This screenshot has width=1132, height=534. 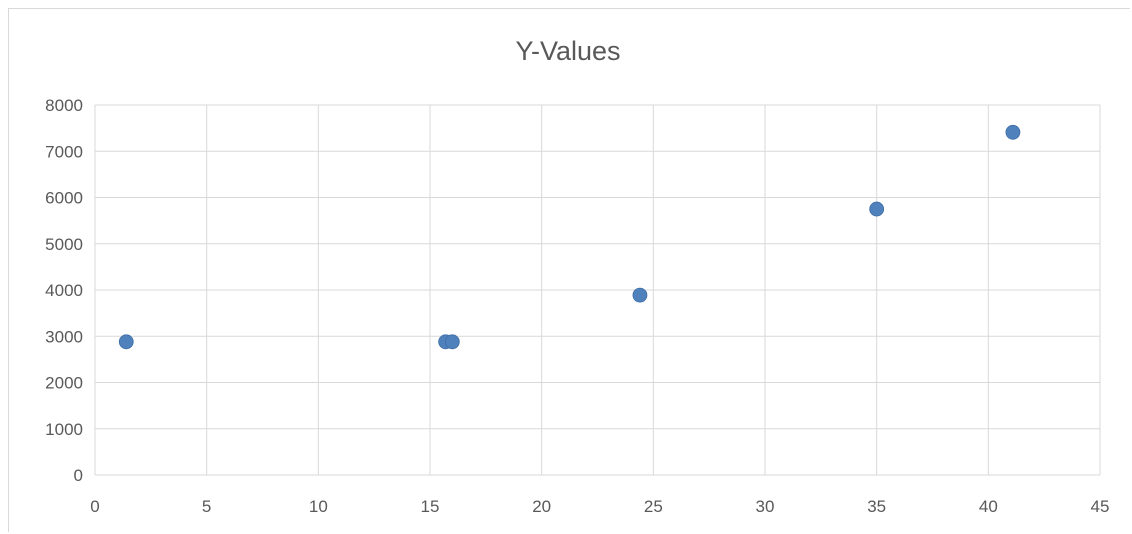 What do you see at coordinates (1100, 506) in the screenshot?
I see `x-tick-label: 45` at bounding box center [1100, 506].